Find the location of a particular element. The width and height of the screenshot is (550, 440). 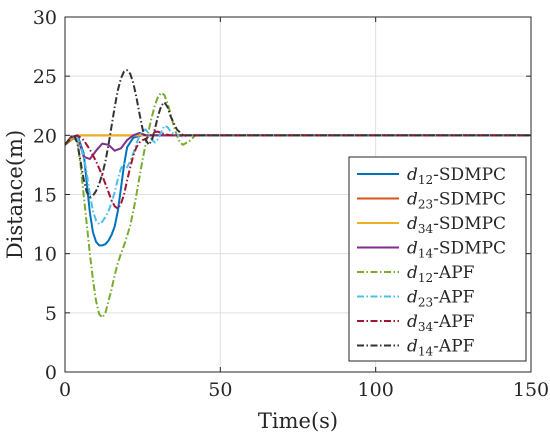

y-tick-label: 20 is located at coordinates (45, 136).